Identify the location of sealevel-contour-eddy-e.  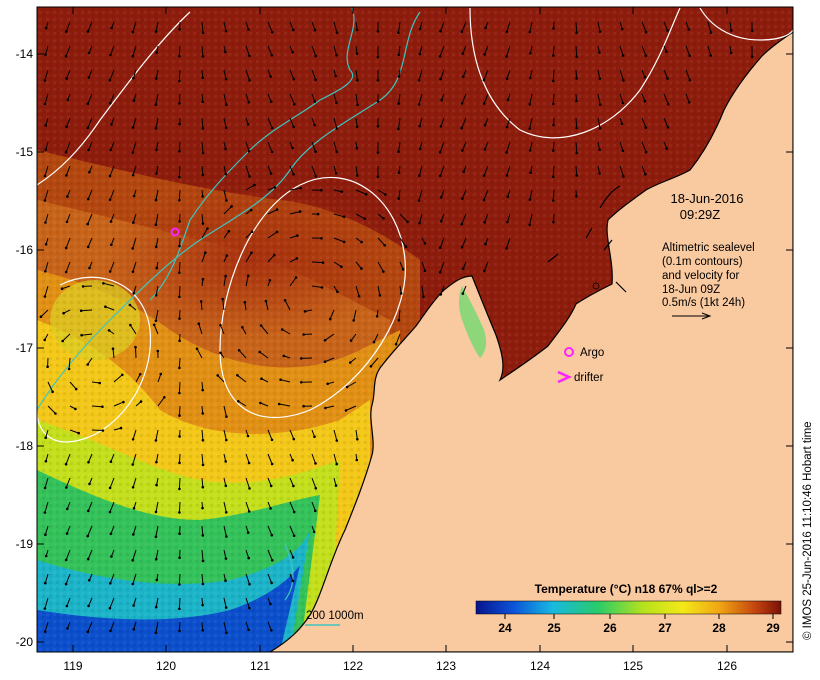
(313, 297).